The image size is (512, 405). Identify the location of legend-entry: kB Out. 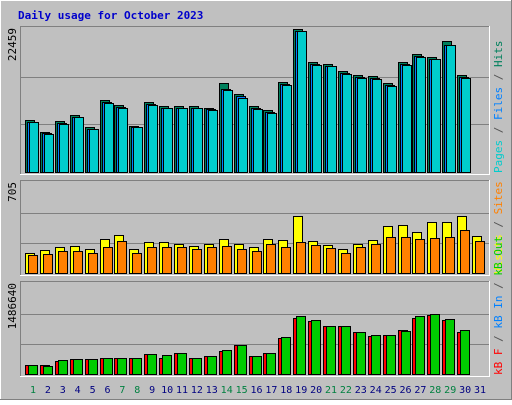
(498, 256).